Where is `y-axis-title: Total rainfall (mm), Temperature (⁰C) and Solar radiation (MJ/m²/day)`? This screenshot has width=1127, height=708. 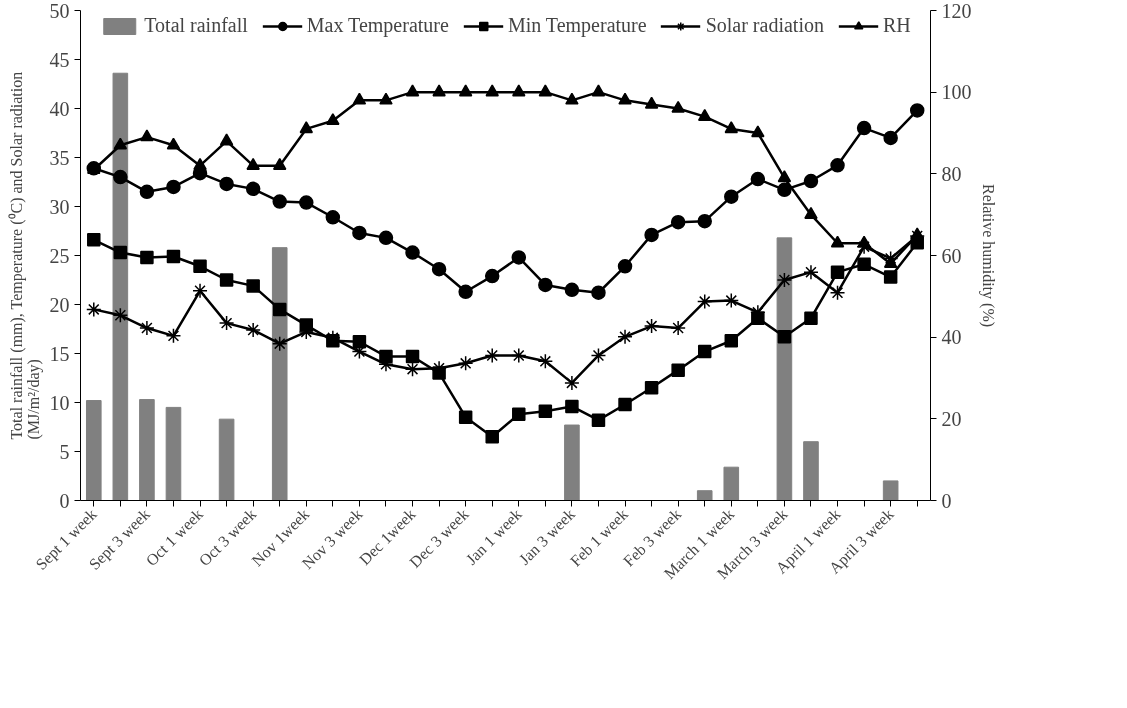
y-axis-title: Total rainfall (mm), Temperature (⁰C) and Solar radiation (MJ/m²/day) is located at coordinates (25, 255).